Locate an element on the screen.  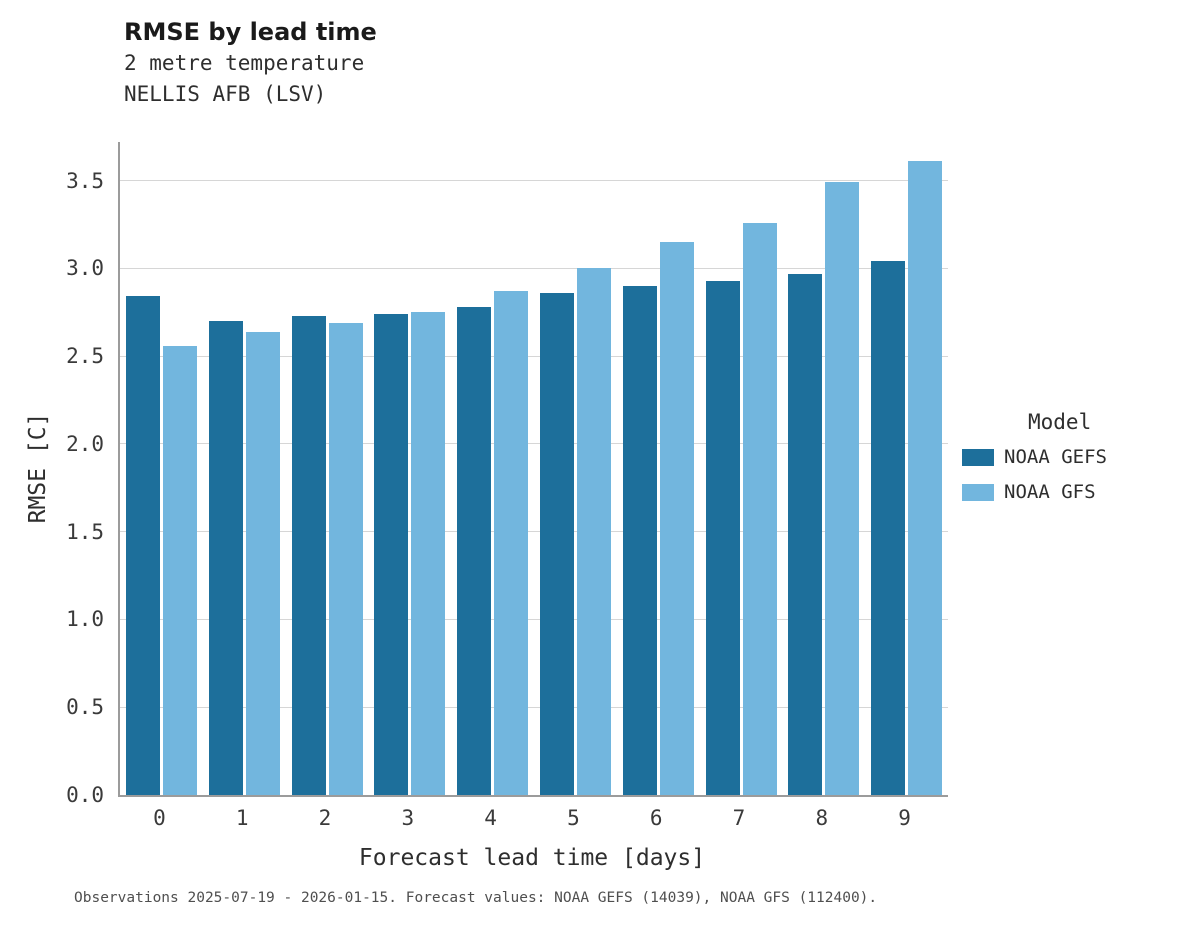
x-tick-label: 9 is located at coordinates (904, 818).